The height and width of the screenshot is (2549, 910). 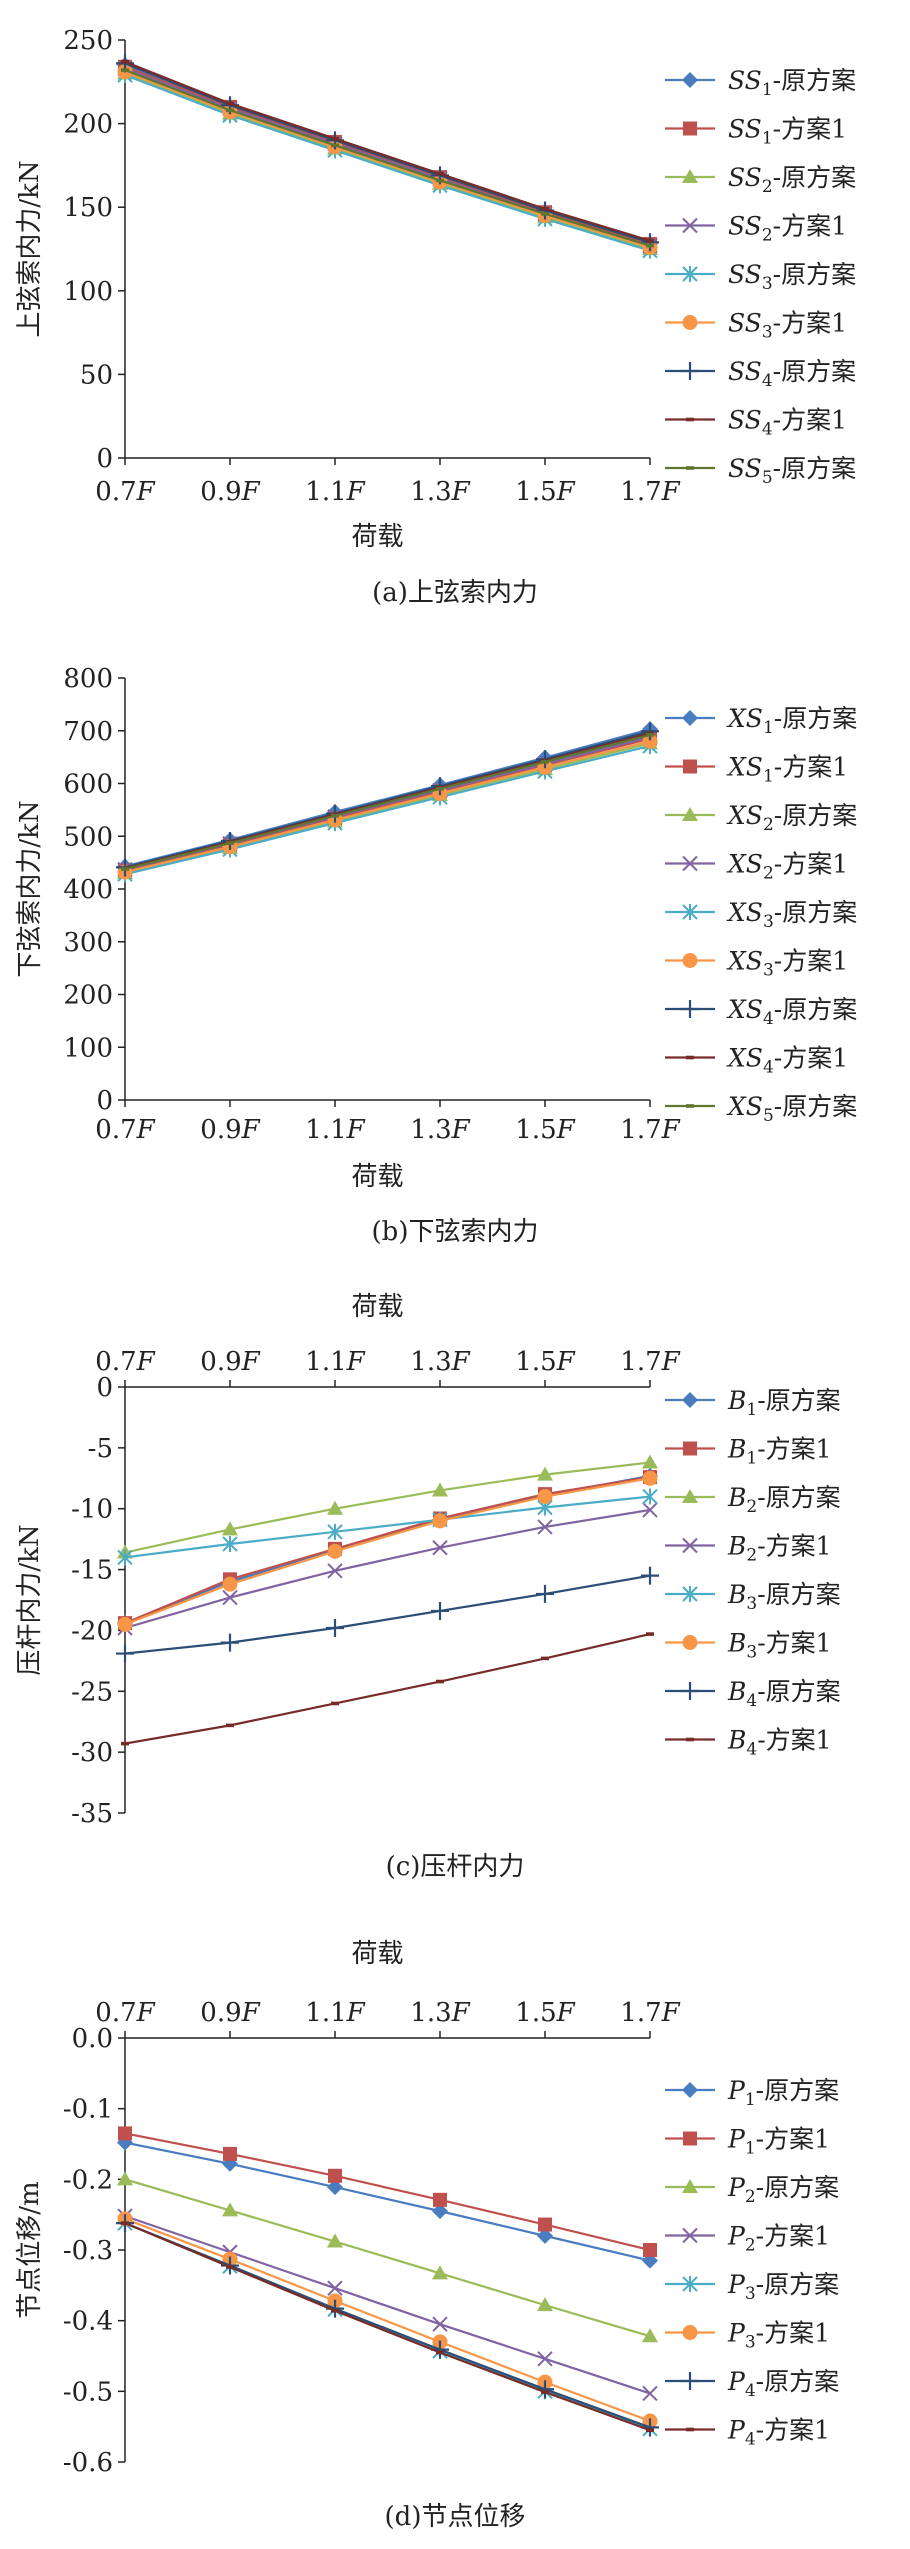 I want to click on x-axis-title: 荷载, so click(x=377, y=1954).